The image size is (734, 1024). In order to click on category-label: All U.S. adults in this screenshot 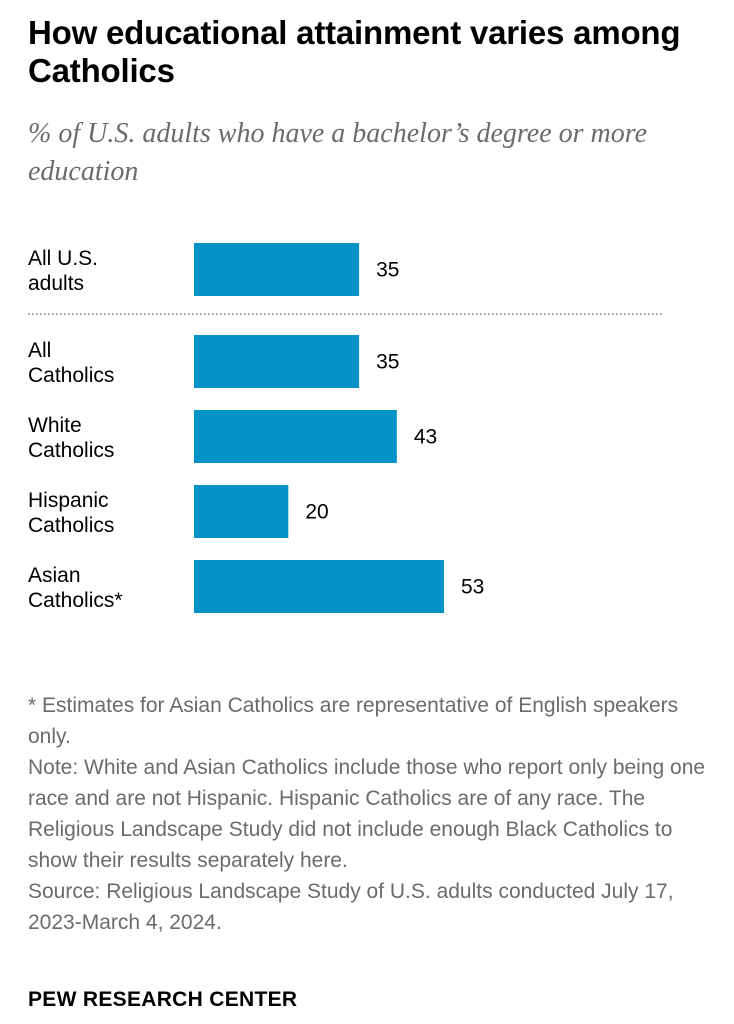, I will do `click(63, 271)`.